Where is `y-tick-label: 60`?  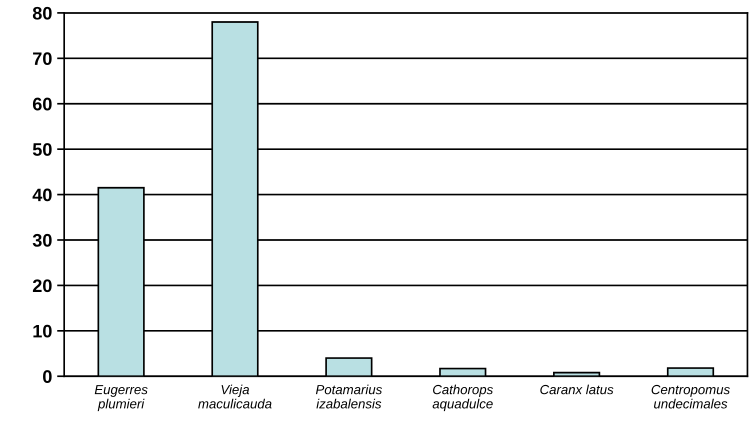
y-tick-label: 60 is located at coordinates (42, 104).